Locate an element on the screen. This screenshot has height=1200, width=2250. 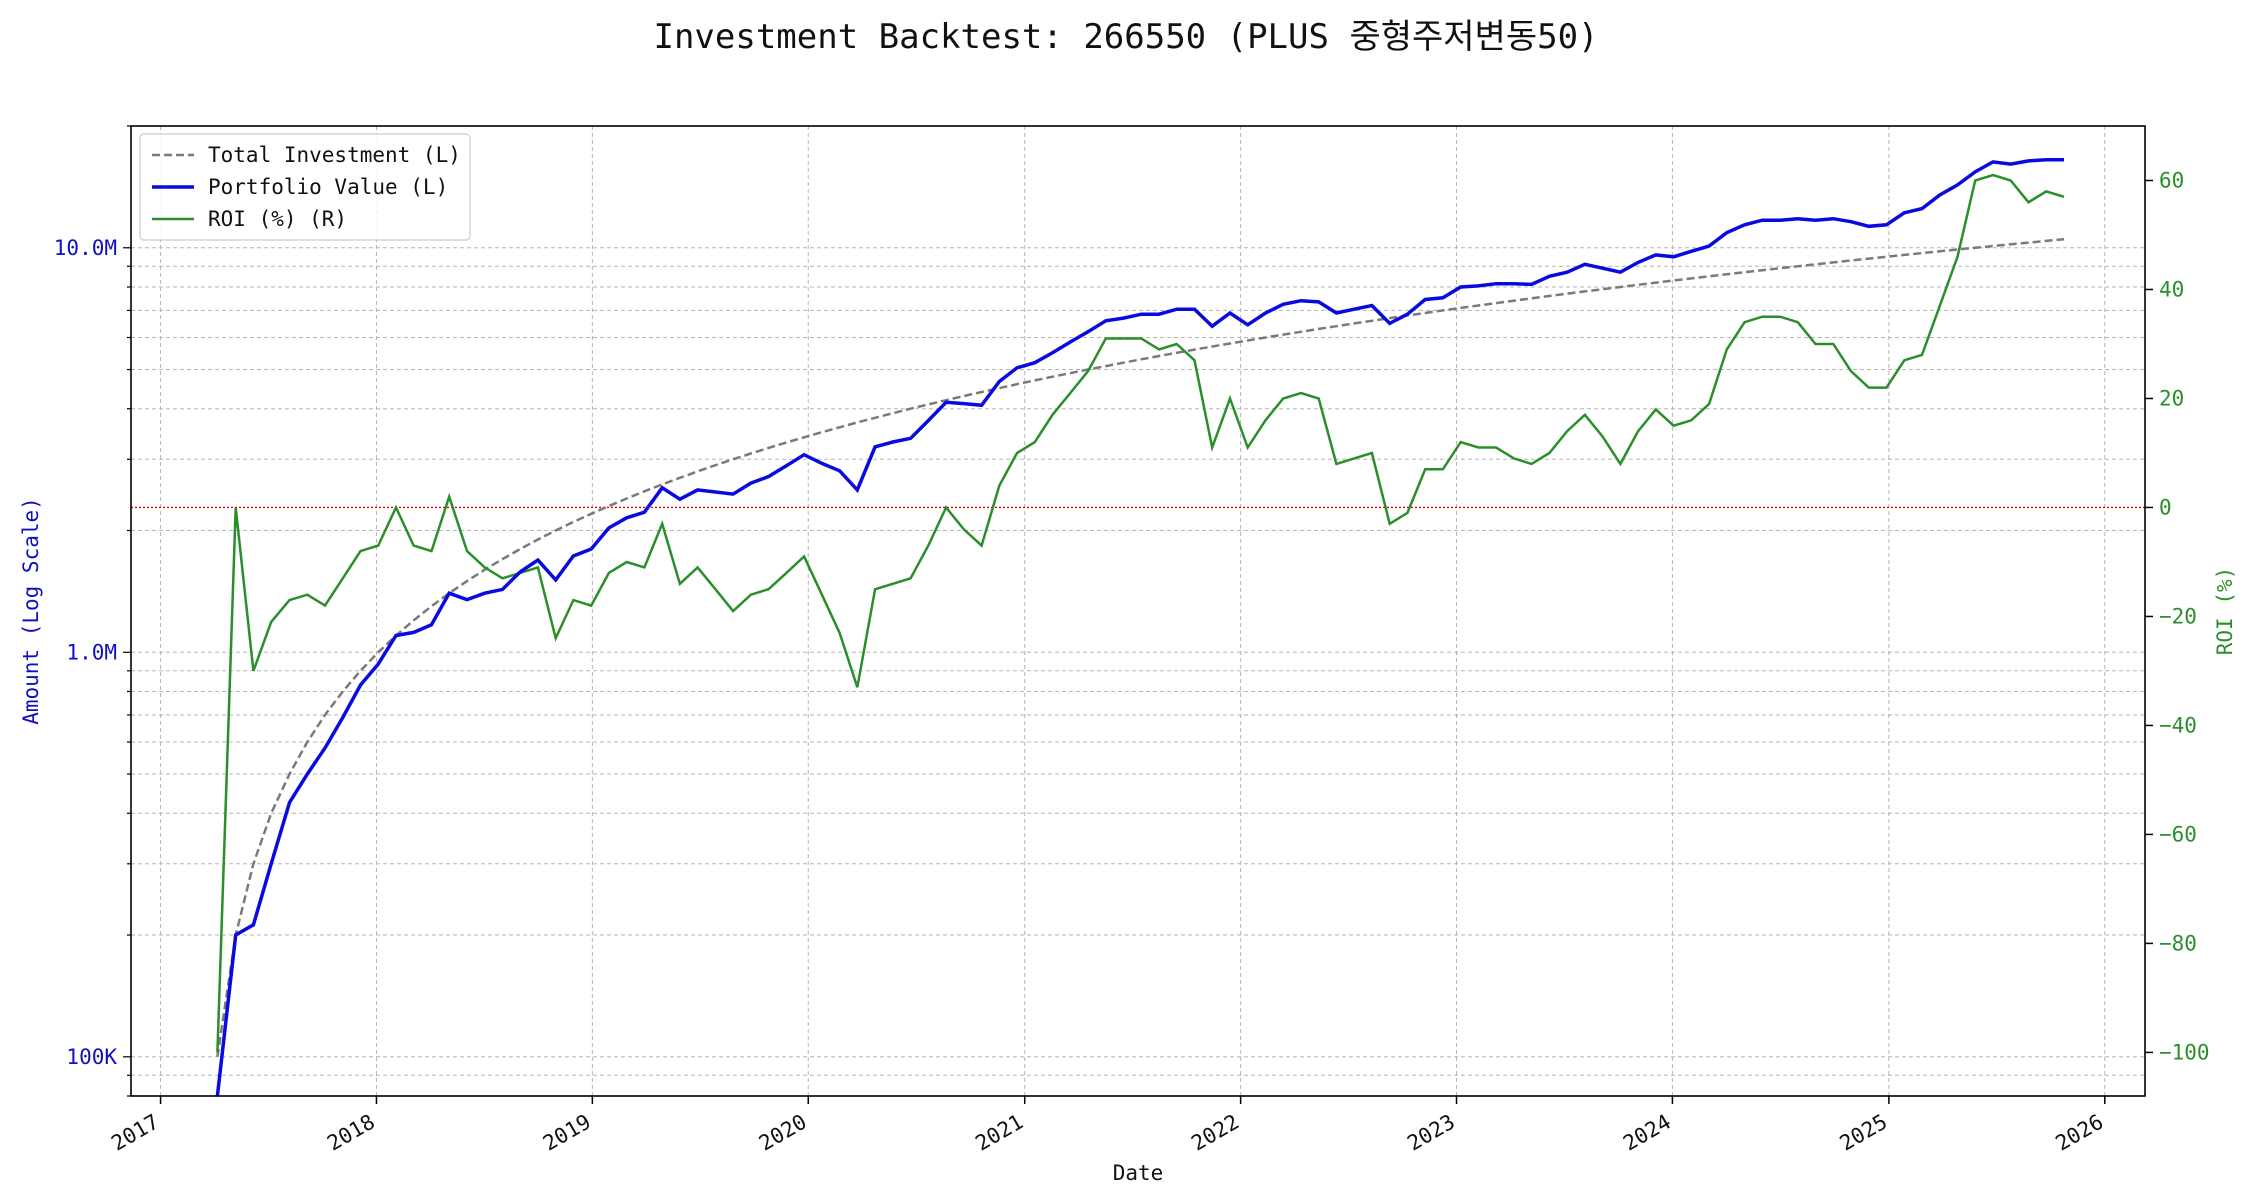
right-tick-label-0: 0 is located at coordinates (2165, 507).